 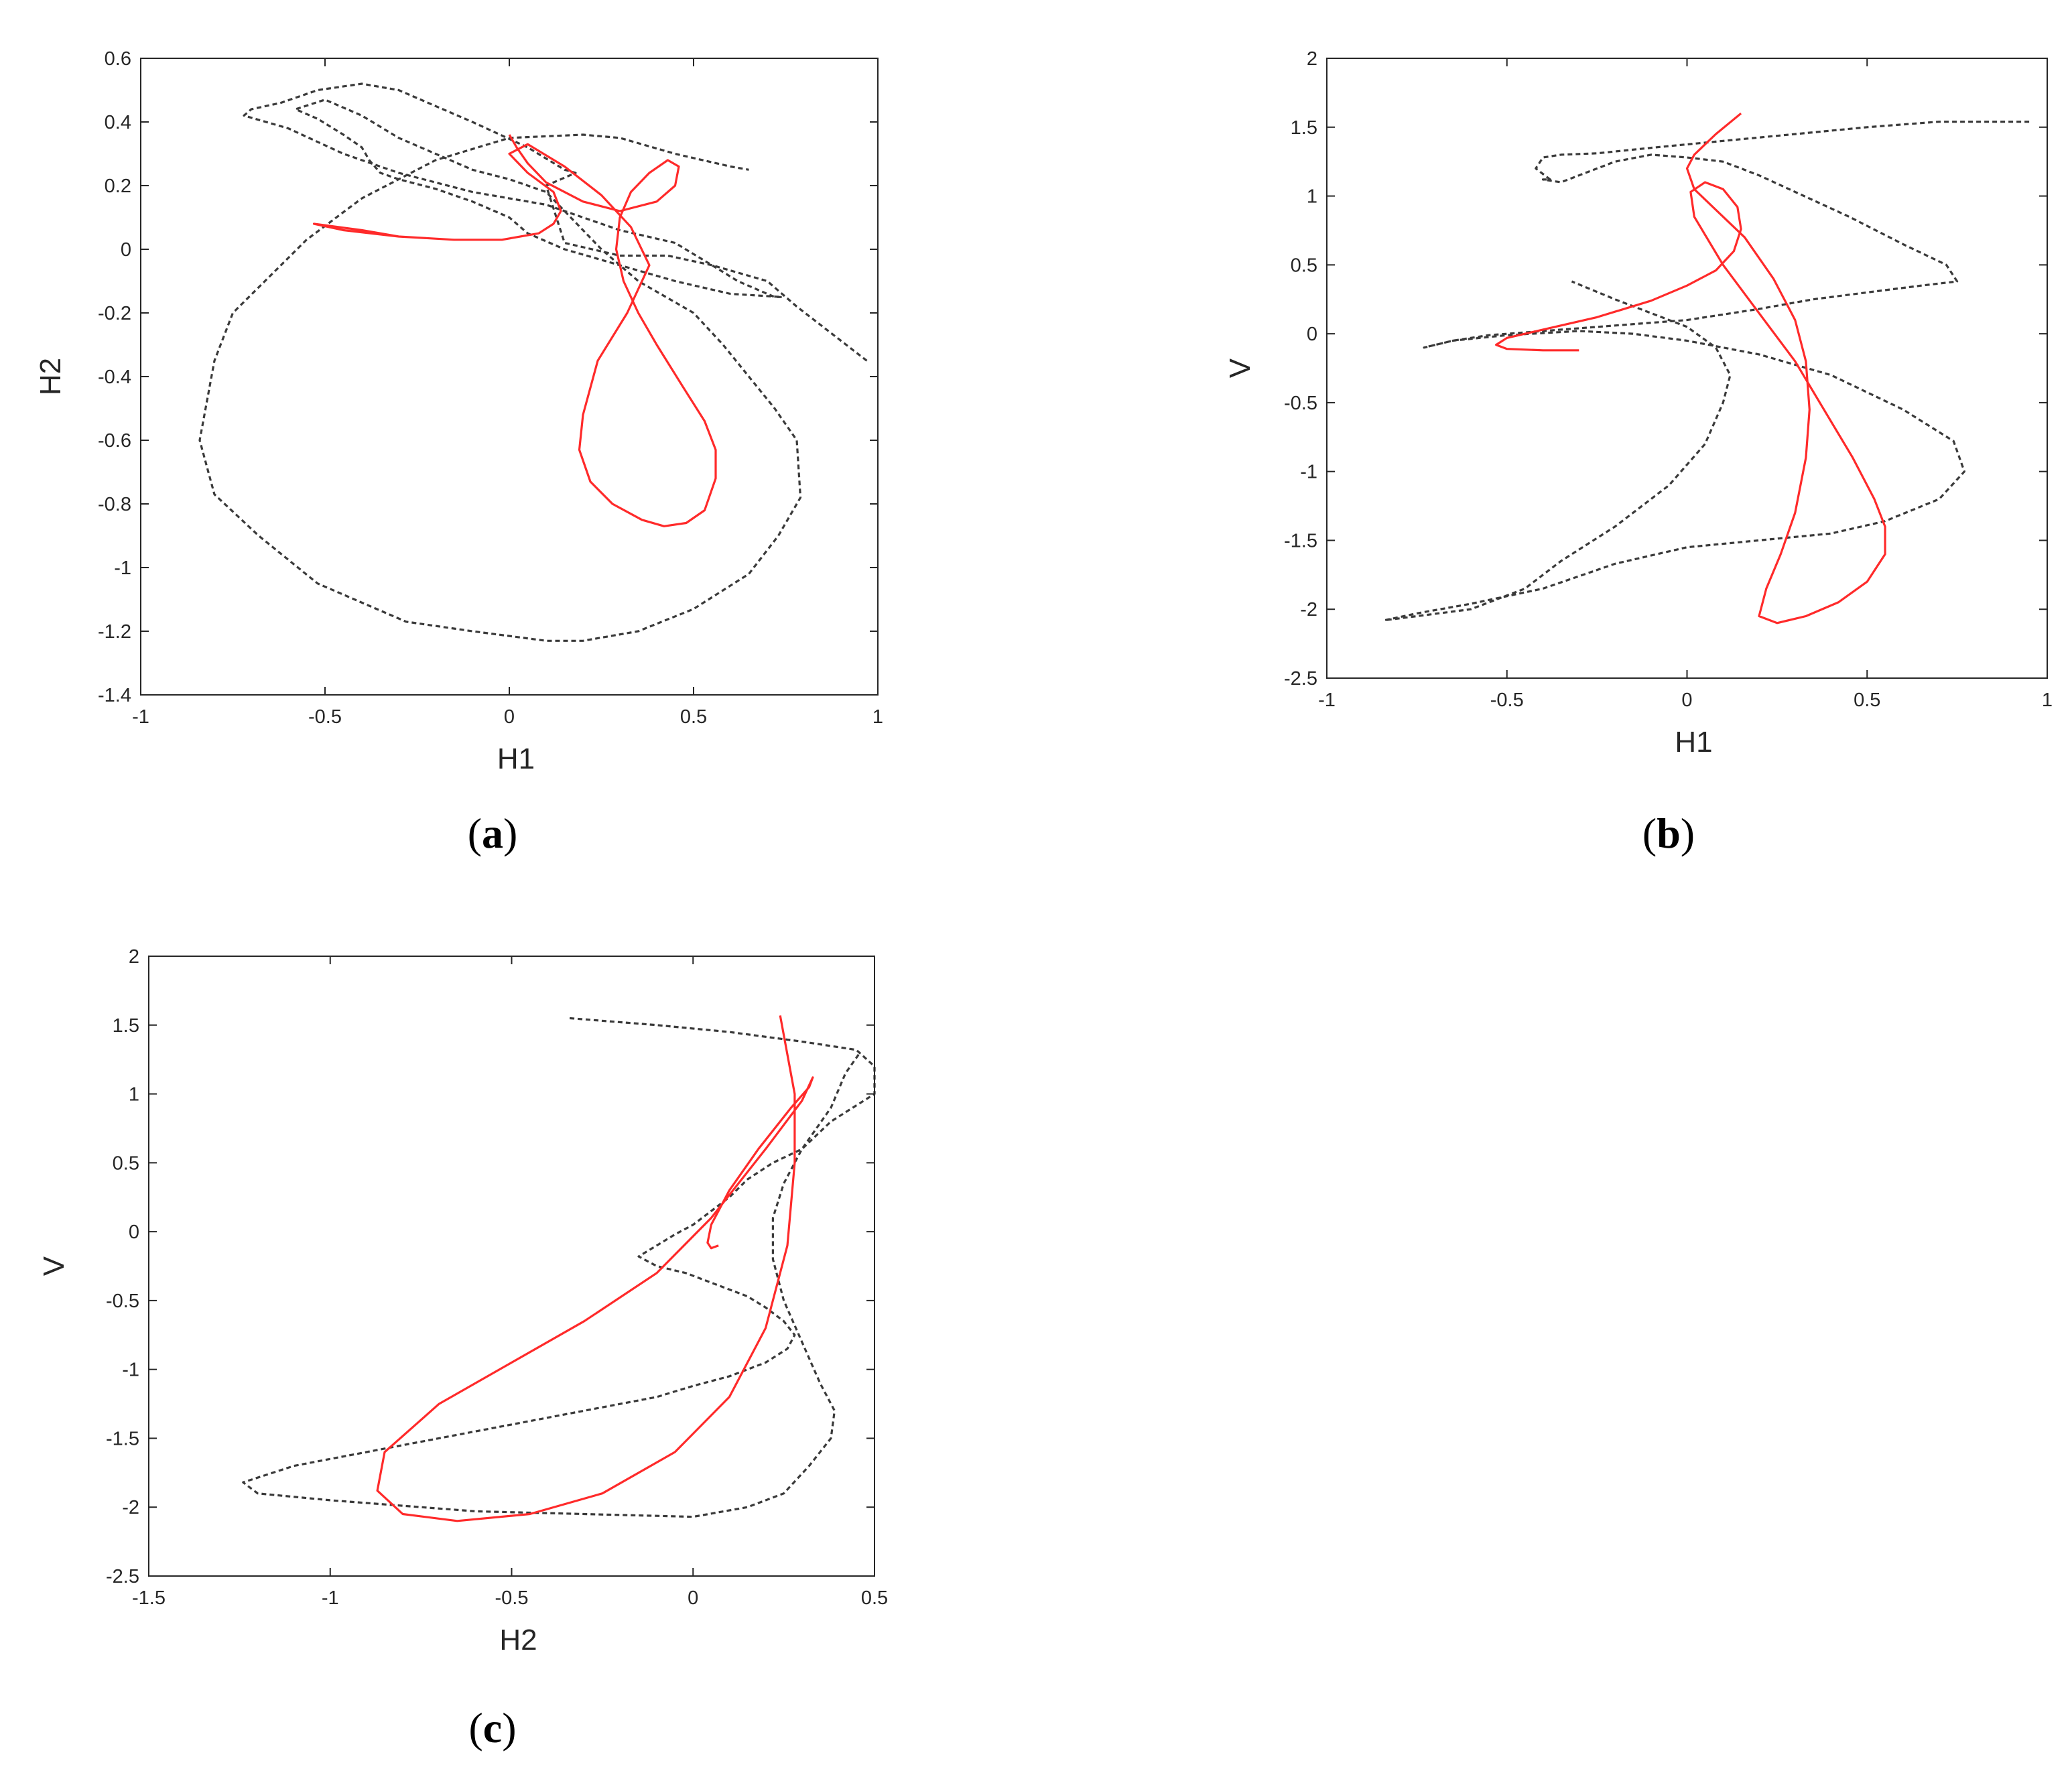 I want to click on y-tick-label: -0.6, so click(x=114, y=441).